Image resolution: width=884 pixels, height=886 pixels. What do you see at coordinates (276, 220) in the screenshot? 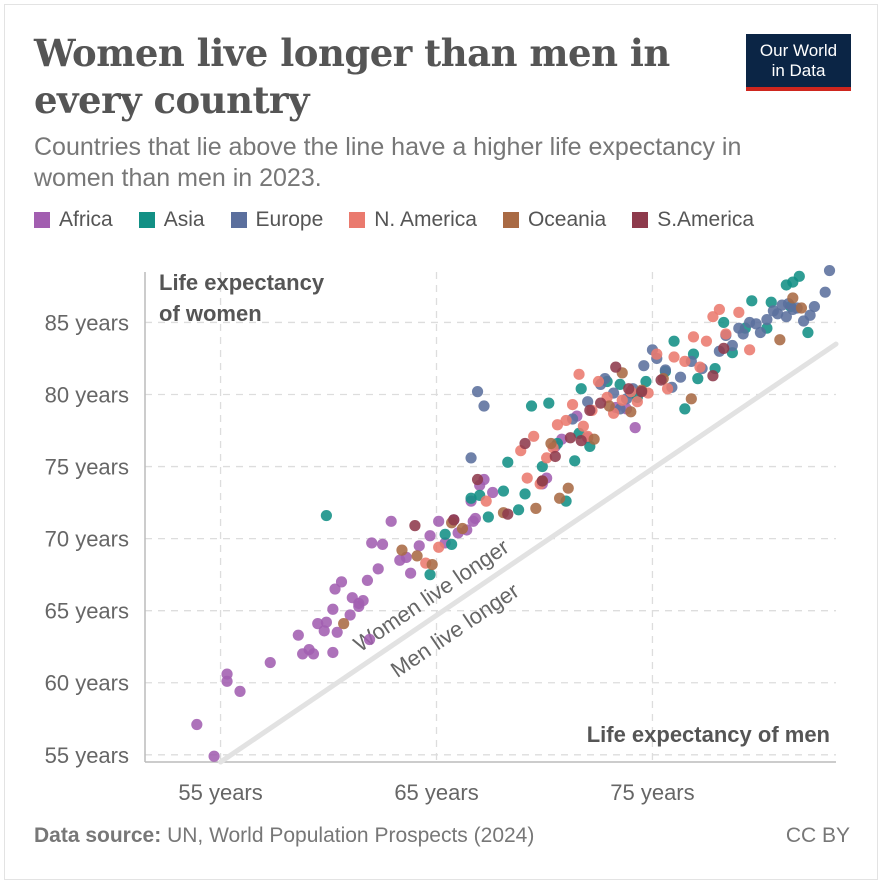
I see `legend-item-europe: Europe` at bounding box center [276, 220].